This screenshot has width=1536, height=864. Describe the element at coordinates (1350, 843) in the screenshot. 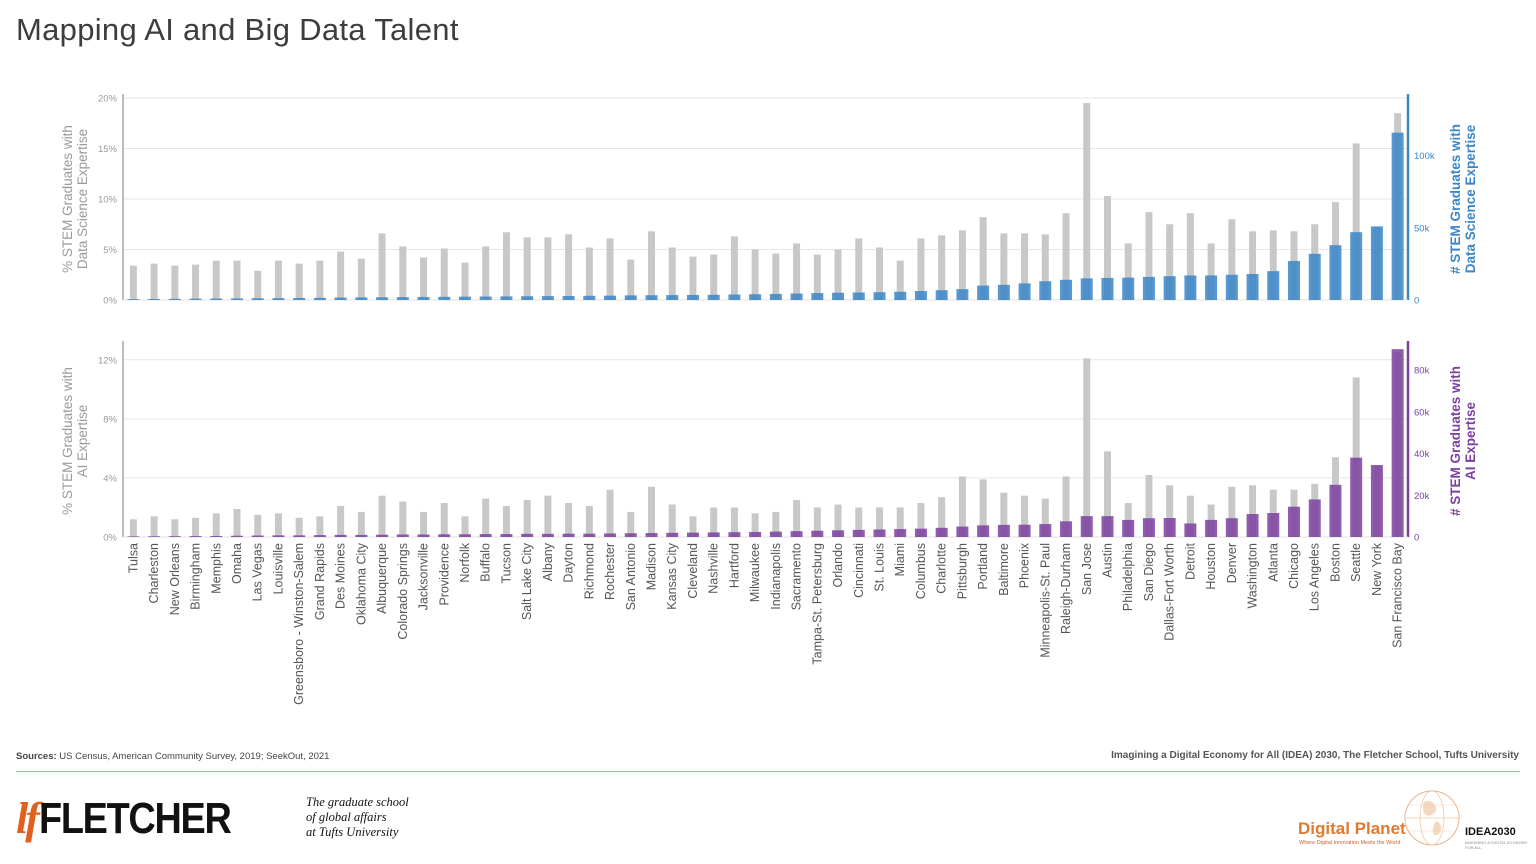

I see `digital-planet-tagline: Where Digital Innovation Meets the World` at that location.